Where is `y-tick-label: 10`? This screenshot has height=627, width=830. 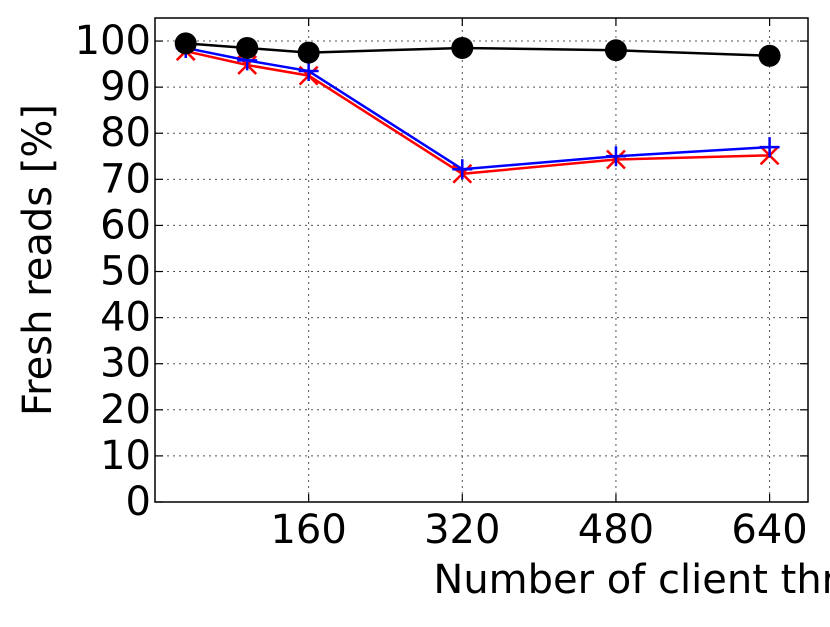
y-tick-label: 10 is located at coordinates (125, 456).